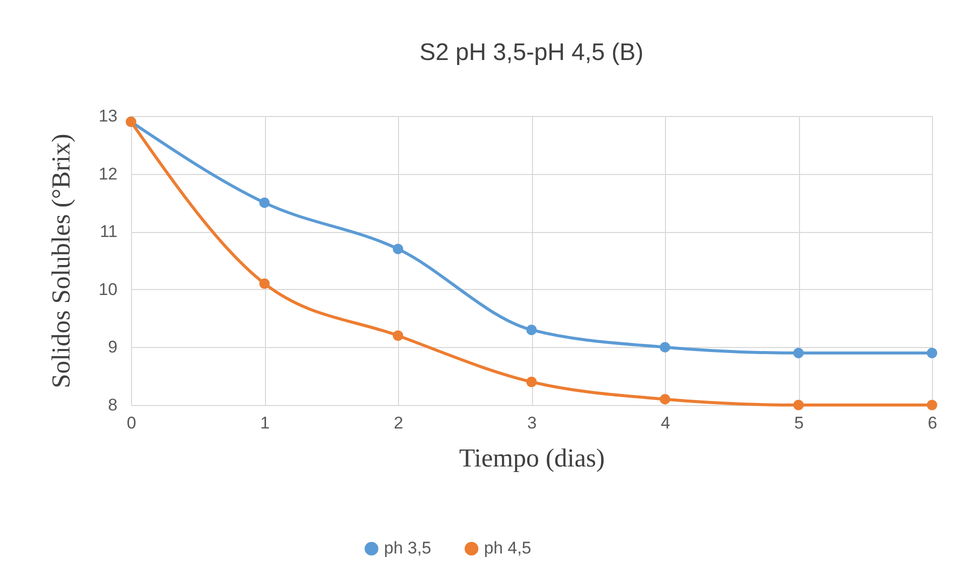  What do you see at coordinates (113, 347) in the screenshot?
I see `y-tick-label: 9` at bounding box center [113, 347].